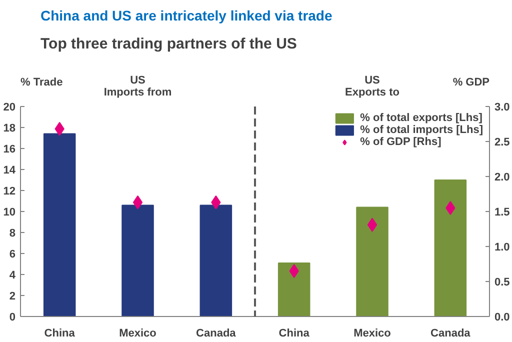 Image resolution: width=512 pixels, height=342 pixels. What do you see at coordinates (372, 86) in the screenshot?
I see `text: US Exports to` at bounding box center [372, 86].